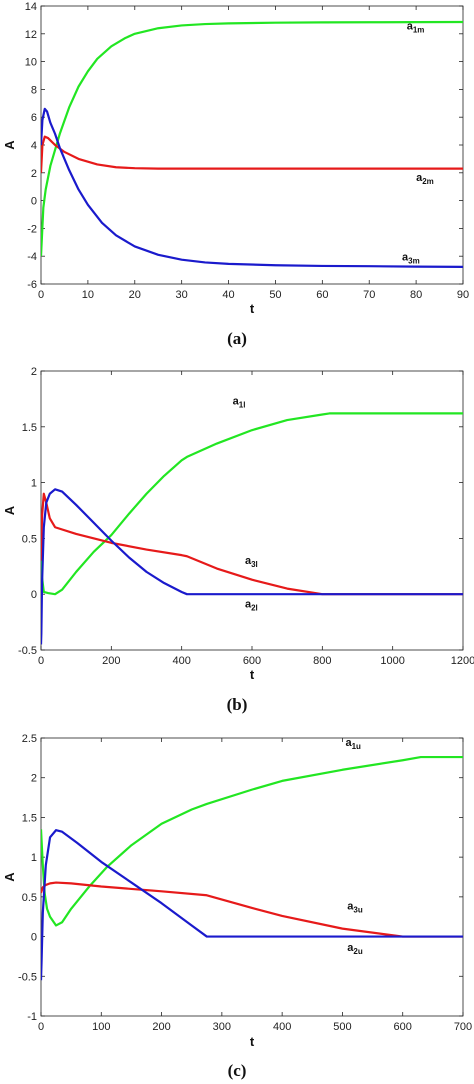 The image size is (474, 1084). I want to click on x-tick-label: 30, so click(182, 295).